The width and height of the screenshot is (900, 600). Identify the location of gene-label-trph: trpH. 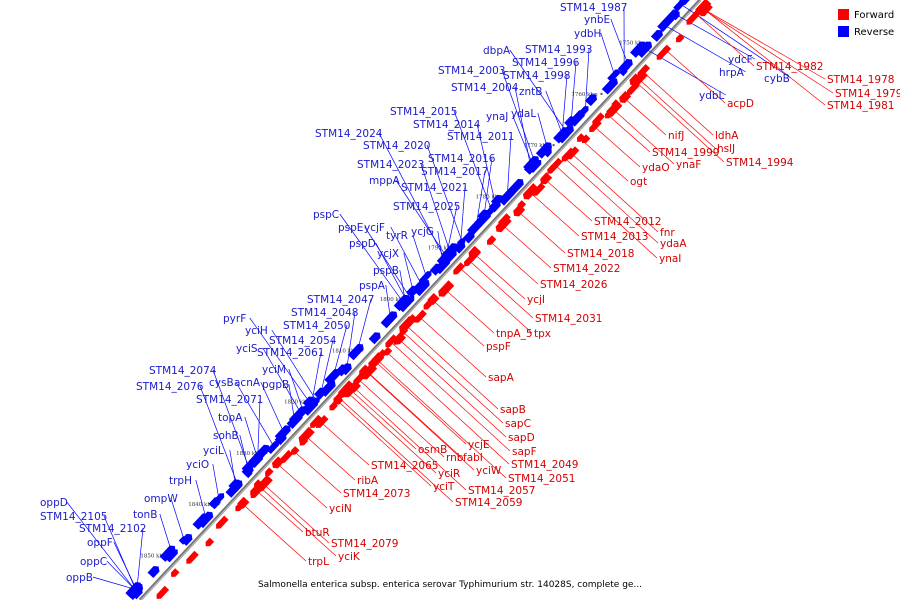
(180, 481).